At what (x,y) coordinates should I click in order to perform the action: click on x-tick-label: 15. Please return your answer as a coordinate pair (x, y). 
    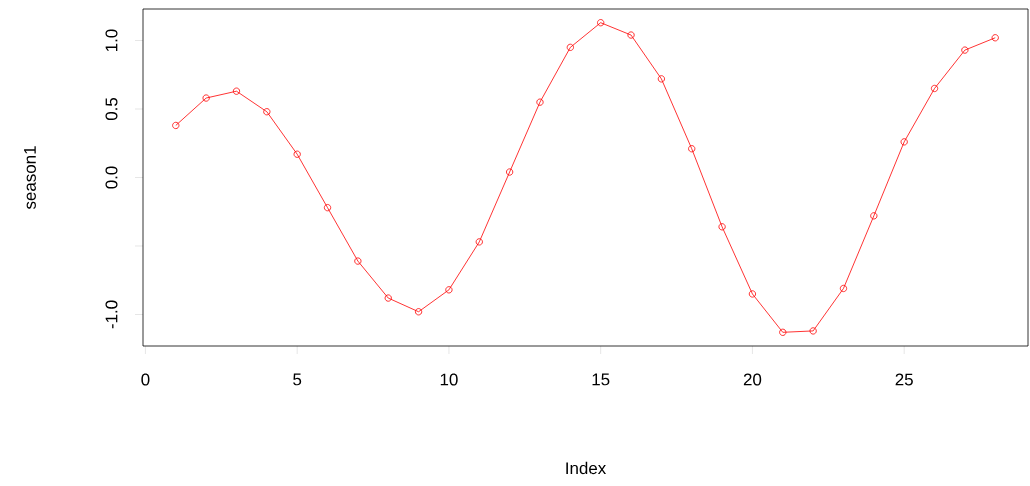
    Looking at the image, I should click on (601, 379).